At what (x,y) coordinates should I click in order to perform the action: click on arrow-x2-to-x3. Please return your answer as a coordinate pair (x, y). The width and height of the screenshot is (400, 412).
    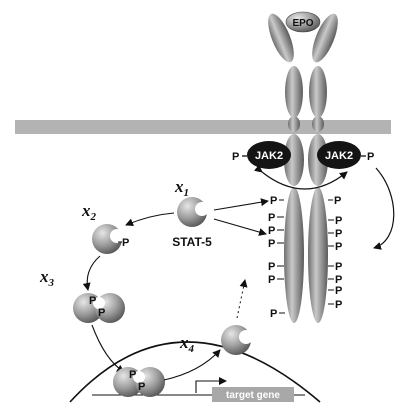
    Looking at the image, I should click on (91, 273).